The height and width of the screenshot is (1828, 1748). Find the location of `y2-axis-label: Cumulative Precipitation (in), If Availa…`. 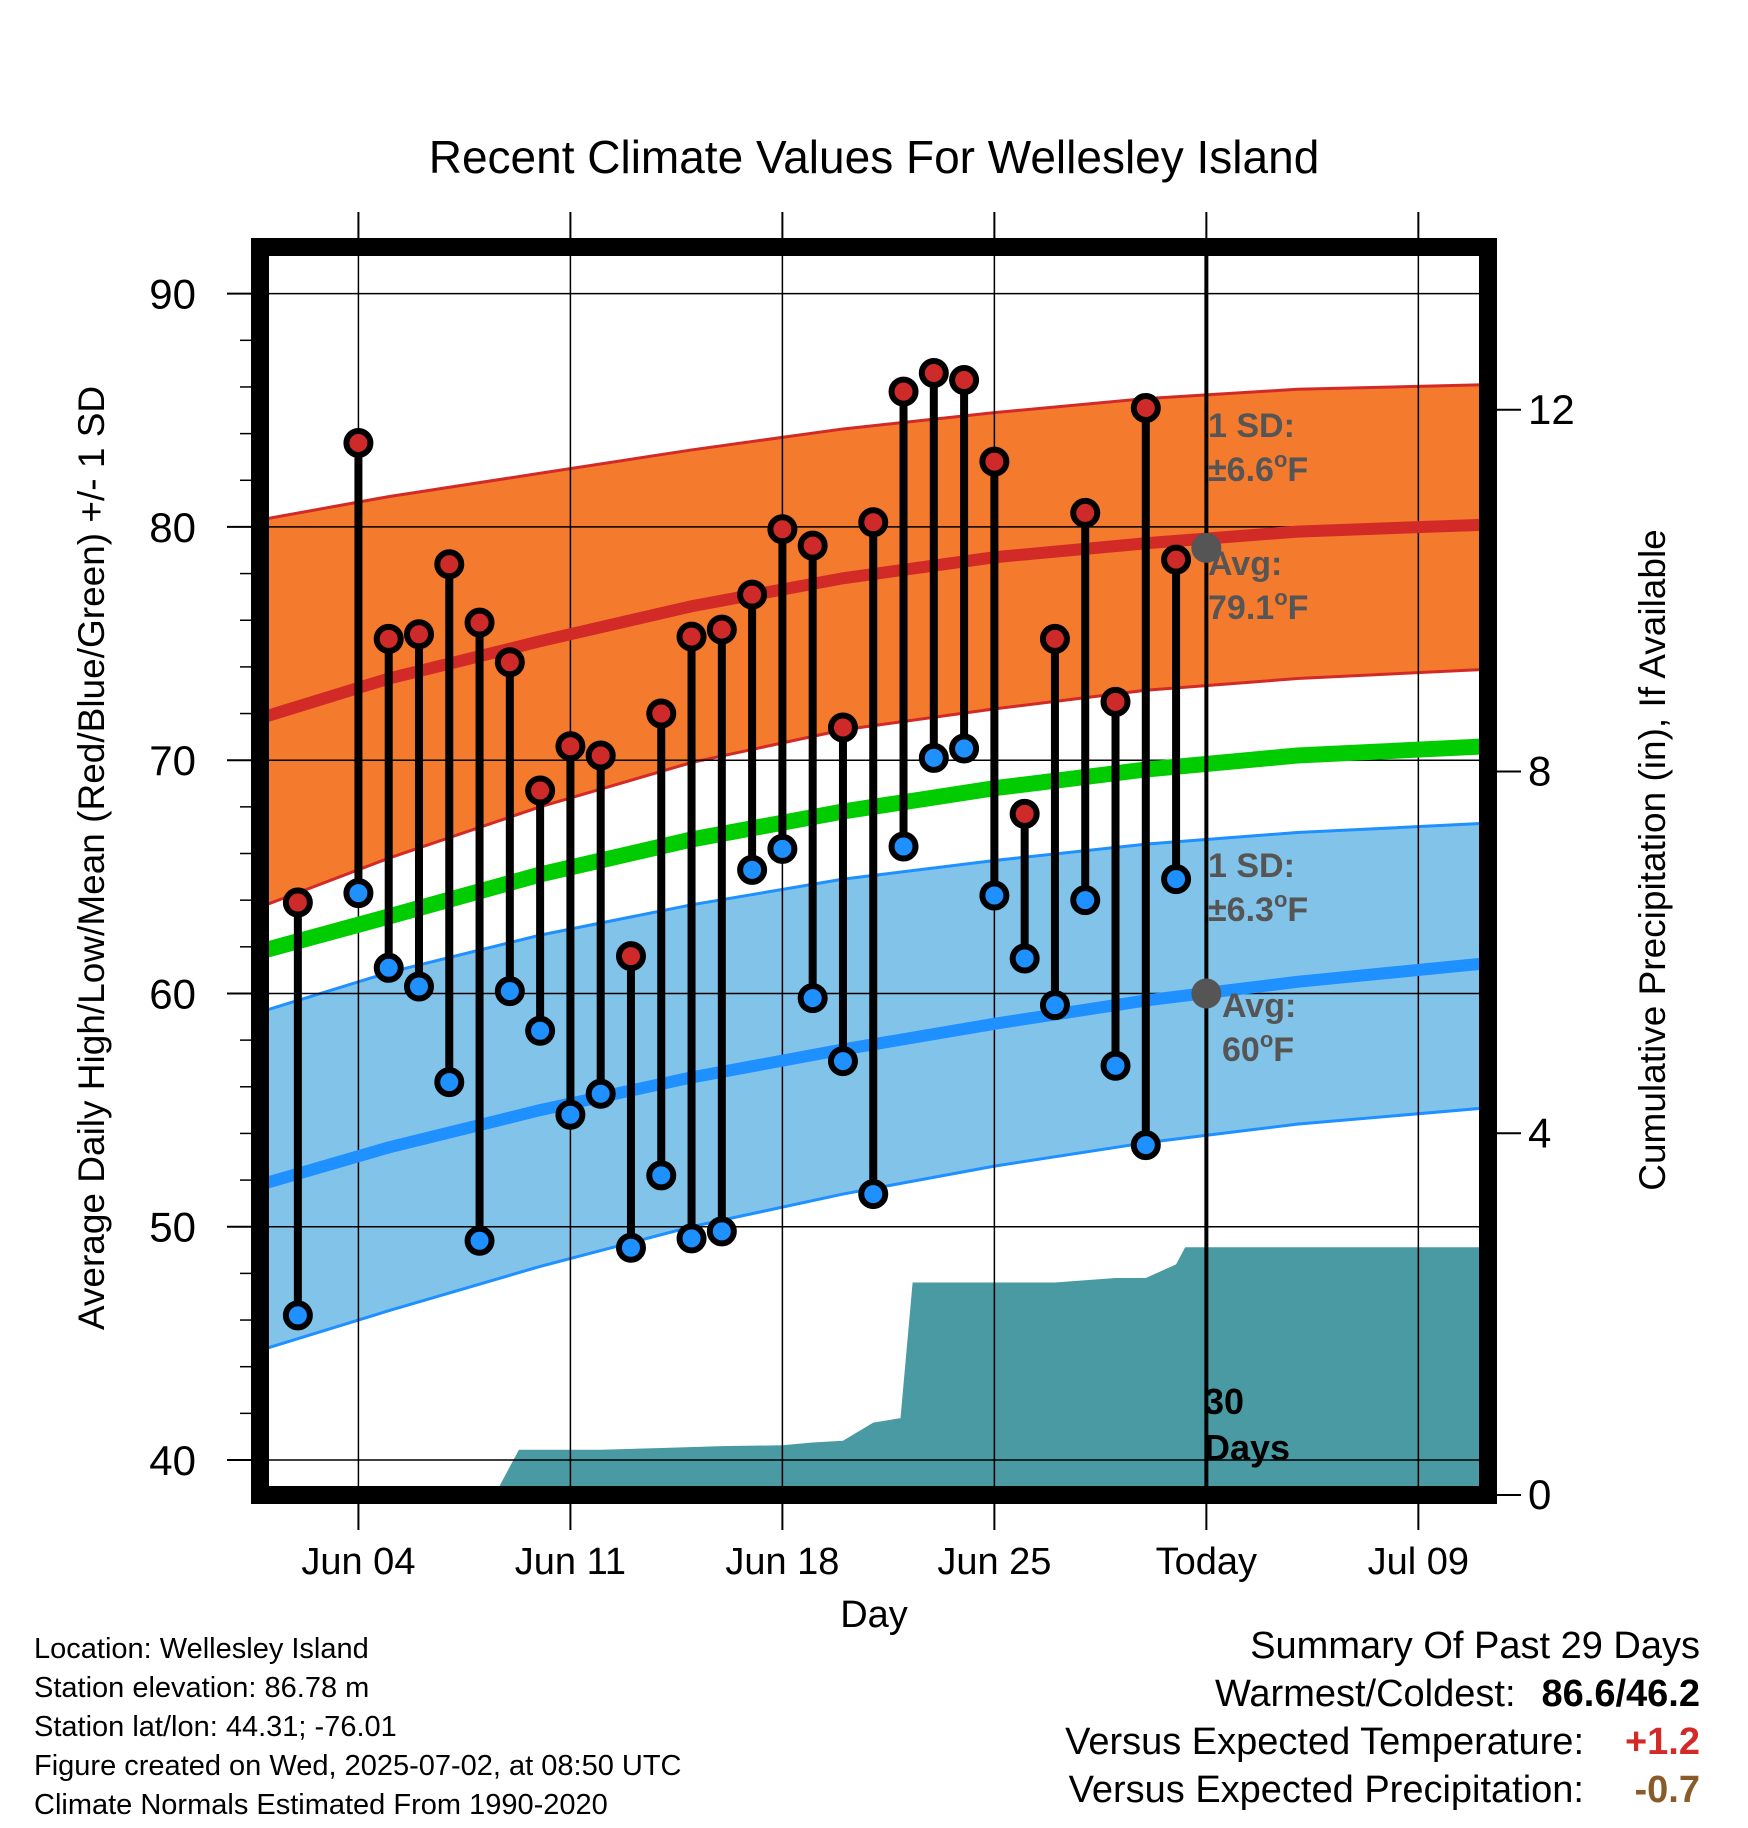

y2-axis-label: Cumulative Precipitation (in), If Availa… is located at coordinates (1652, 860).